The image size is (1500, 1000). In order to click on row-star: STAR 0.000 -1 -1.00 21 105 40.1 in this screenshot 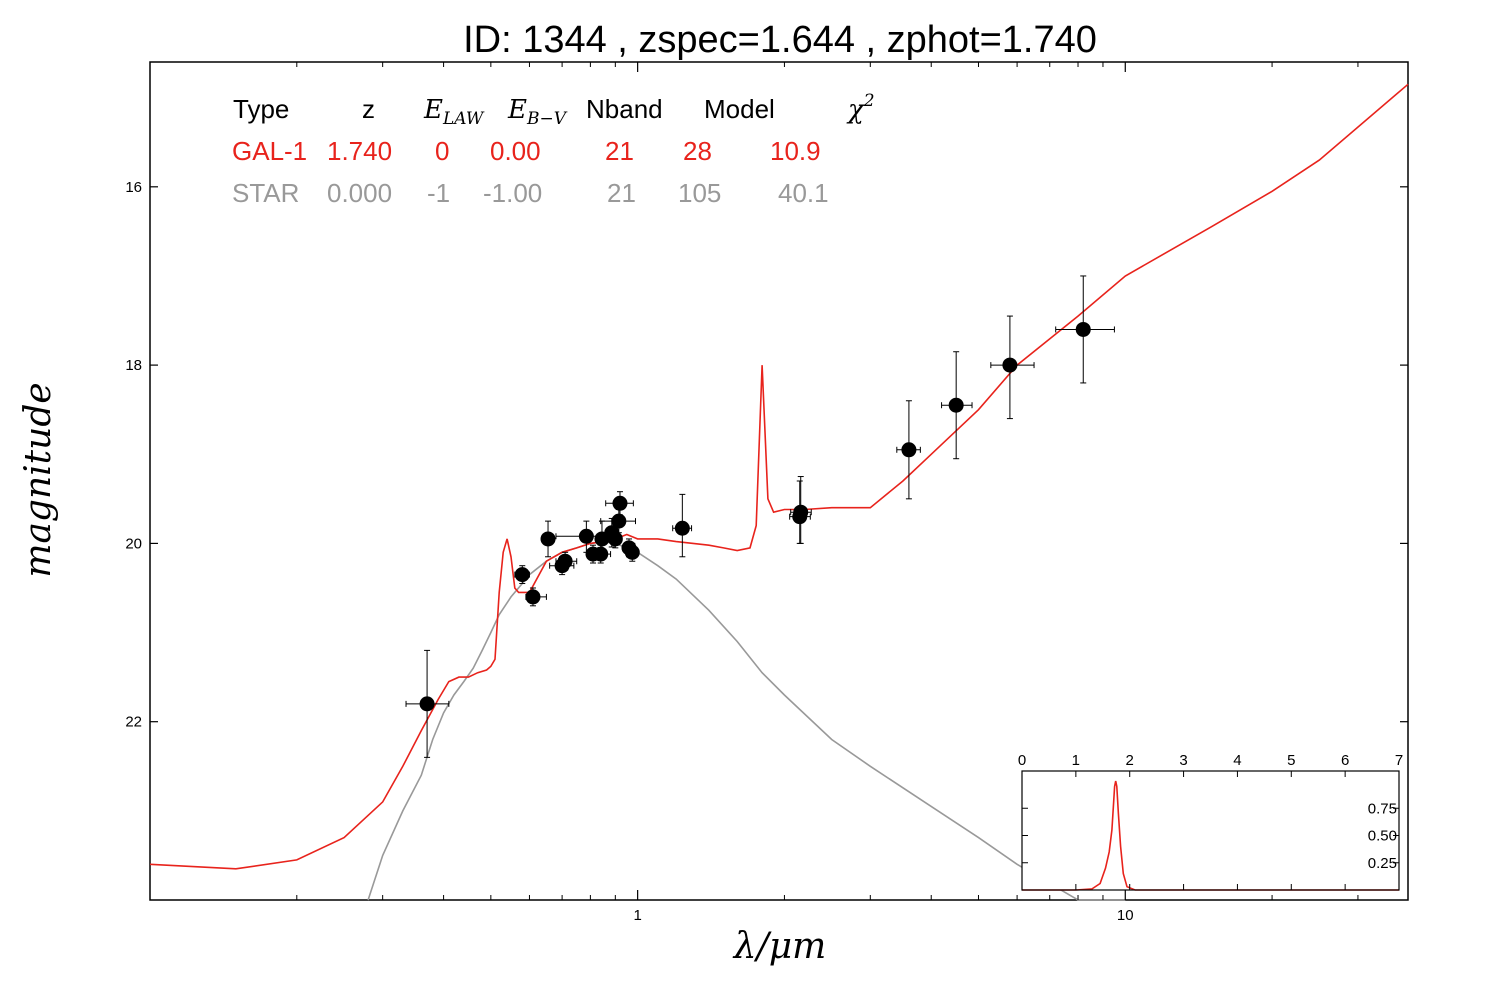, I will do `click(530, 193)`.